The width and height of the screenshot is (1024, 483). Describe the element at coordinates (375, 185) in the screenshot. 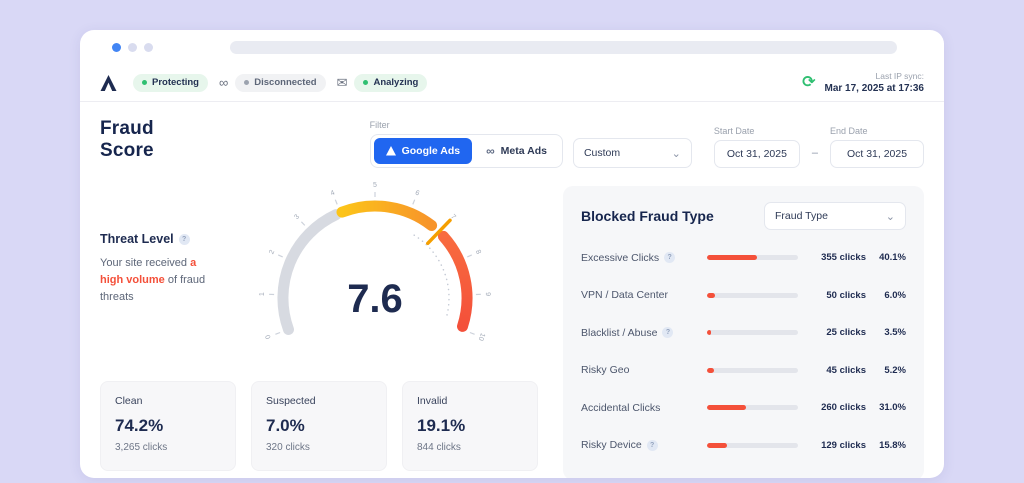

I see `svg-text: 5` at that location.